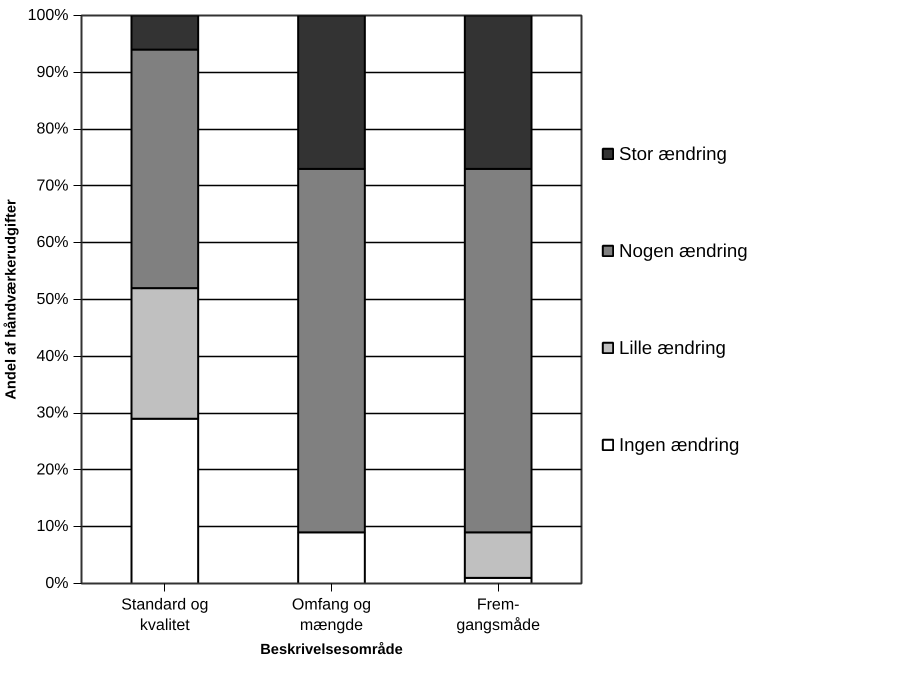 This screenshot has height=692, width=917. What do you see at coordinates (52, 413) in the screenshot?
I see `y-tick-label: 30%` at bounding box center [52, 413].